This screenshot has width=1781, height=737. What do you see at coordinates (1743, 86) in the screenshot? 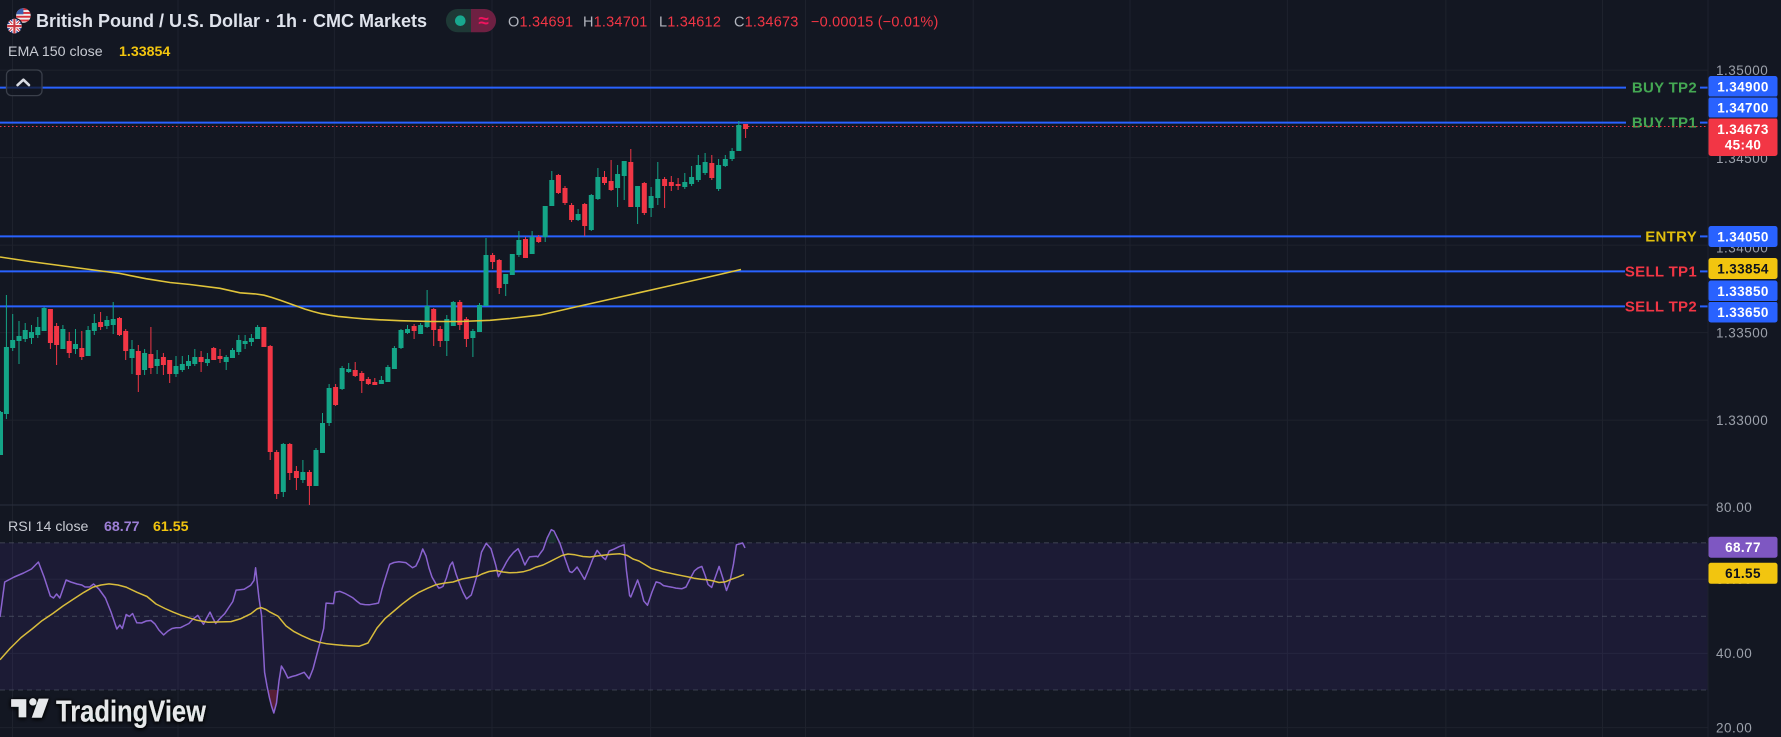
I see `svg-text: 1.34900` at bounding box center [1743, 86].